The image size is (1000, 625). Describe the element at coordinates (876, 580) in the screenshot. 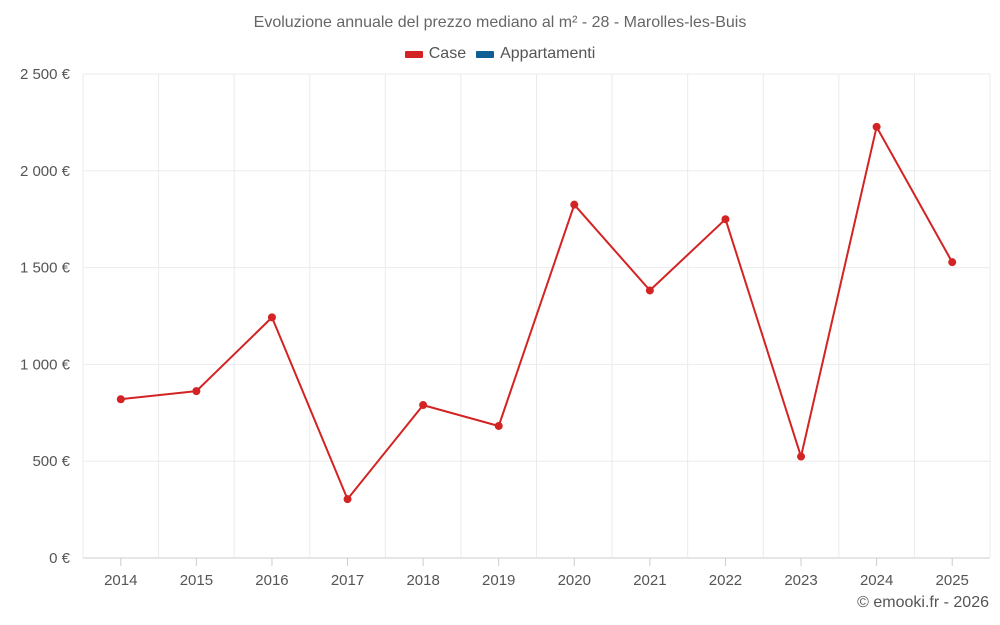

I see `x-tick-label: 2024` at that location.